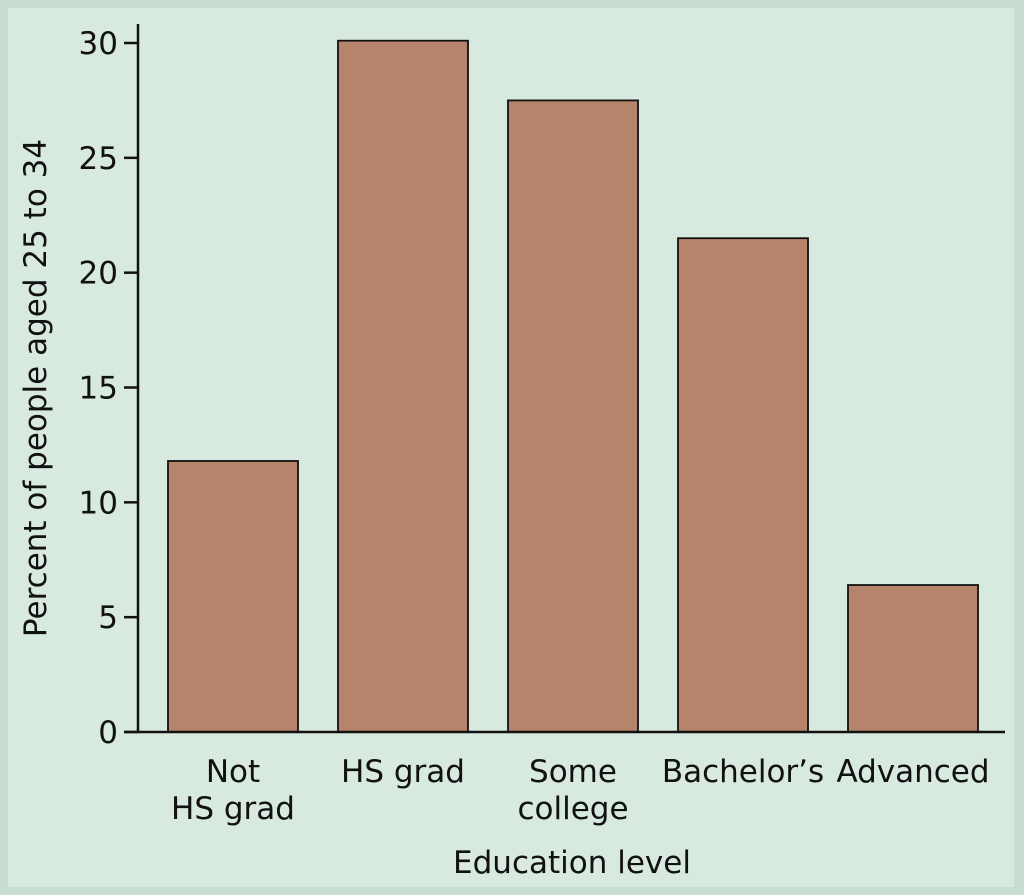  I want to click on x-axis-label: Education level, so click(572, 863).